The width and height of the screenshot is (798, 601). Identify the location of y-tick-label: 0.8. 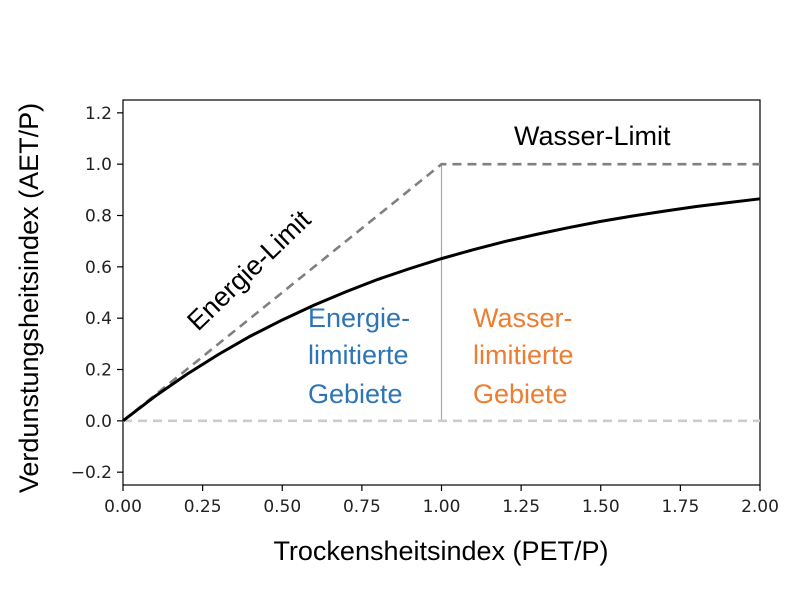
(98, 217).